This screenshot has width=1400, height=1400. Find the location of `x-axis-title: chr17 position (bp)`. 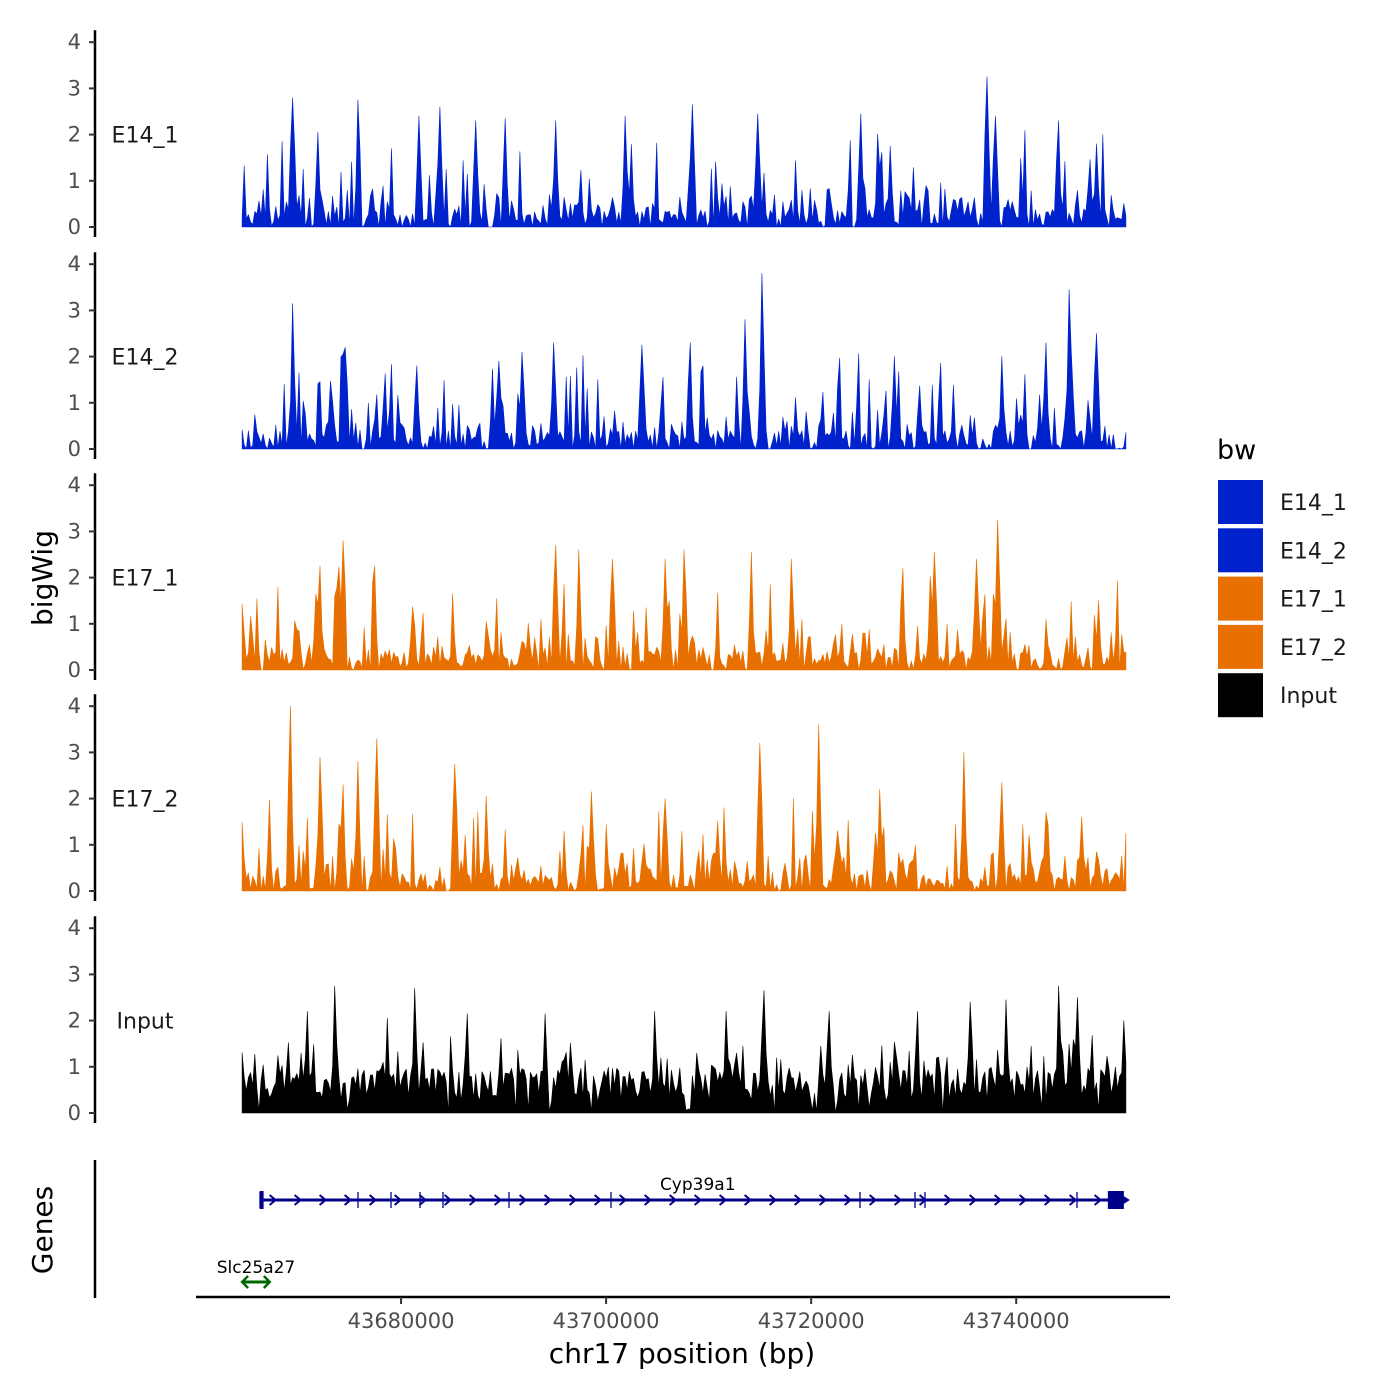

x-axis-title: chr17 position (bp) is located at coordinates (682, 1353).